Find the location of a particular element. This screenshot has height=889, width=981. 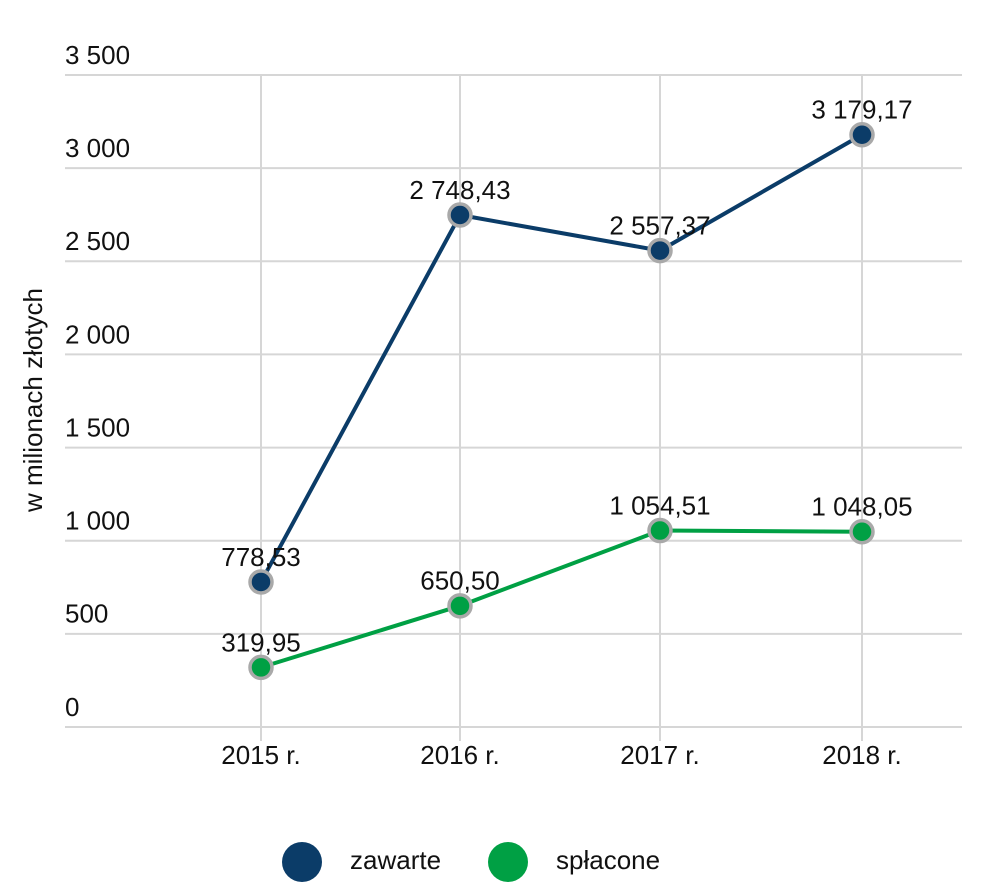

y-axis-label: w milionach złotych is located at coordinates (33, 400).